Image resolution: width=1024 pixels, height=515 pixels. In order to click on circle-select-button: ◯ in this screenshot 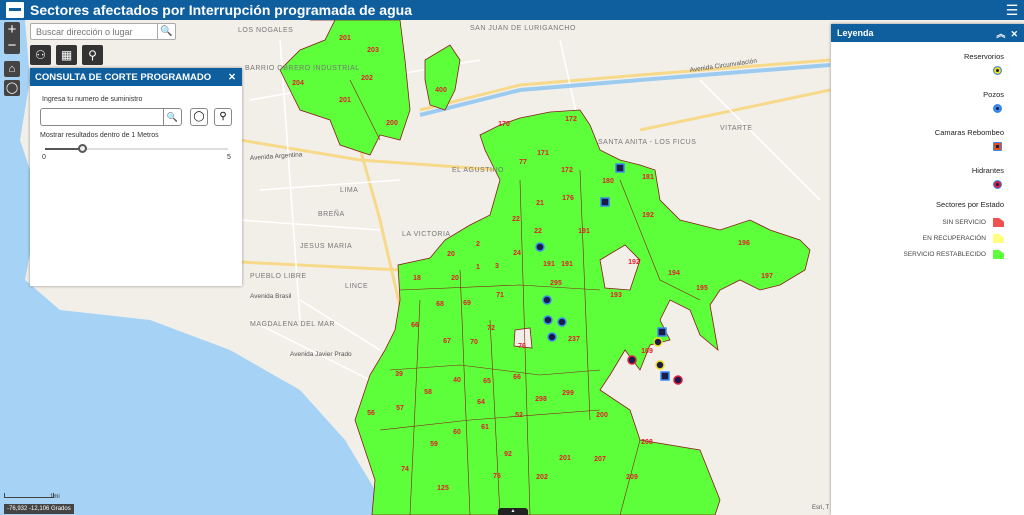, I will do `click(199, 117)`.